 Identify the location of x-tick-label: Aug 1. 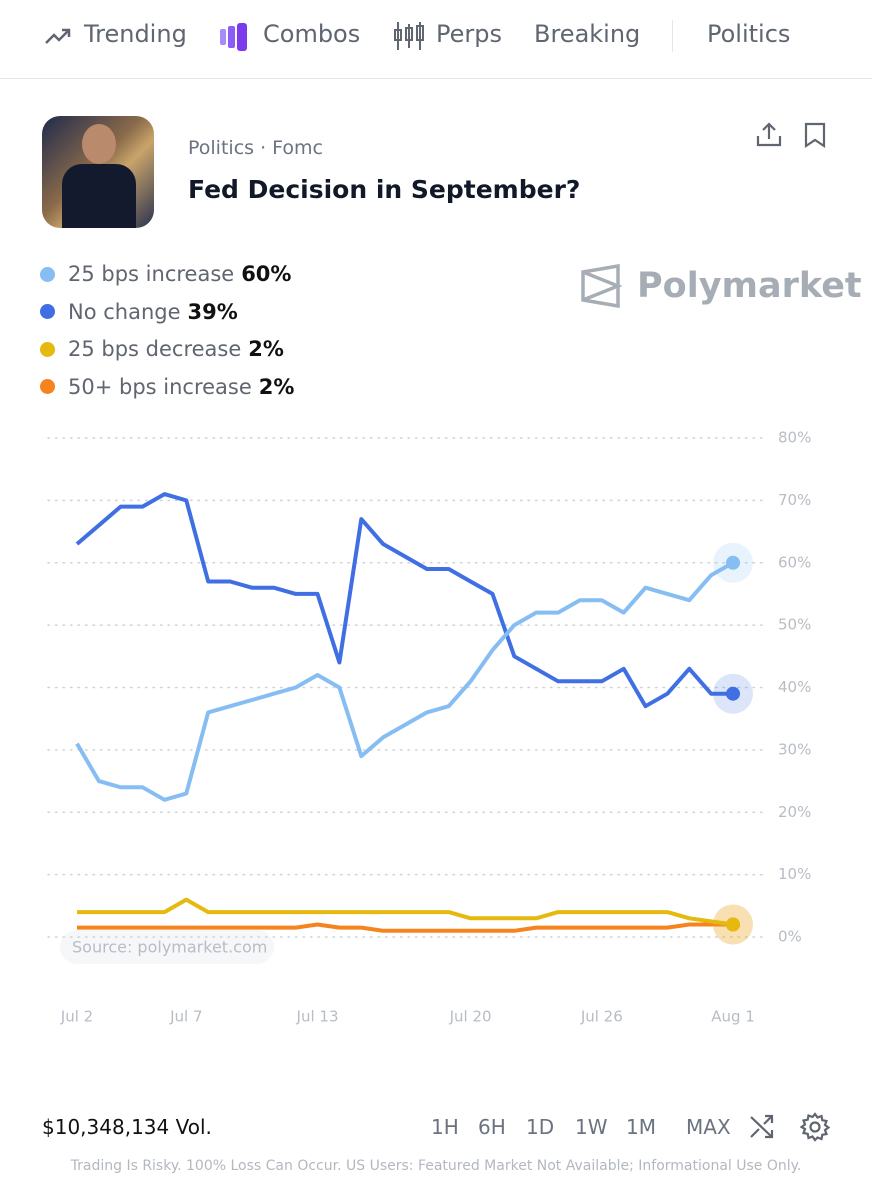
(733, 1017).